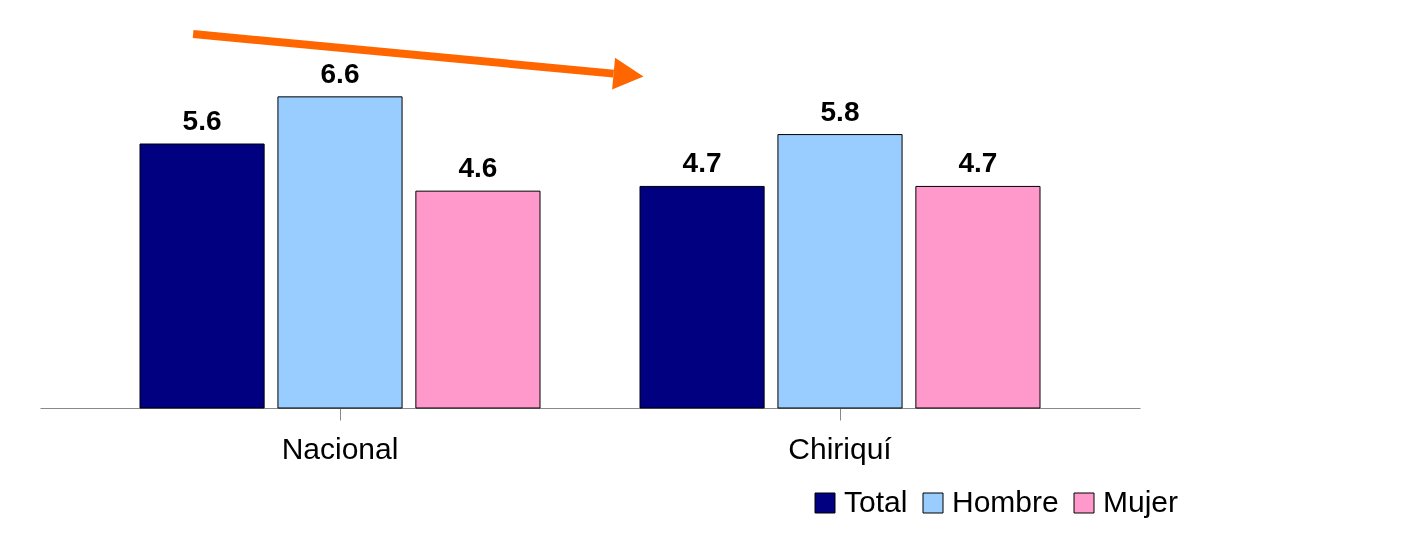 The image size is (1407, 549). Describe the element at coordinates (340, 448) in the screenshot. I see `x-tick-label: Nacional` at that location.